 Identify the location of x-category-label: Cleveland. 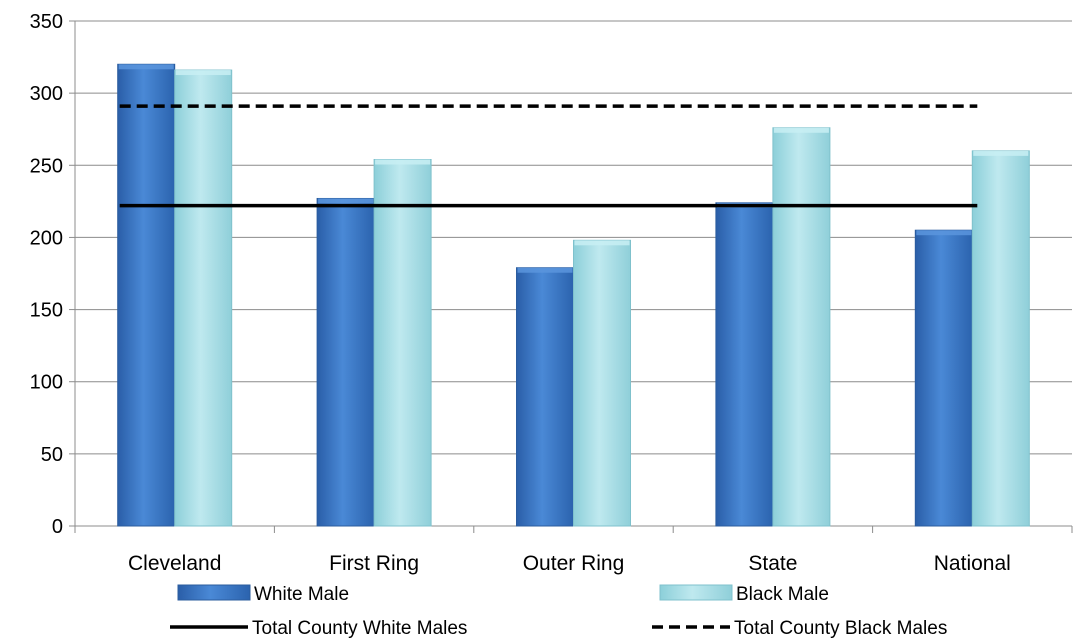
(174, 563).